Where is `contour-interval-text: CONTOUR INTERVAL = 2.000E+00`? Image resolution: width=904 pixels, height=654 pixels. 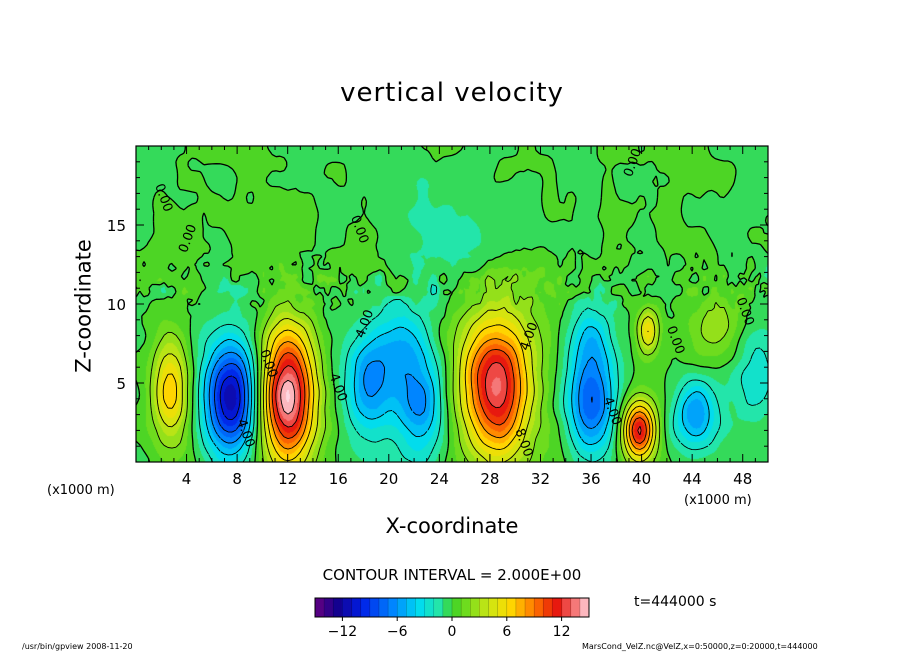 contour-interval-text: CONTOUR INTERVAL = 2.000E+00 is located at coordinates (452, 575).